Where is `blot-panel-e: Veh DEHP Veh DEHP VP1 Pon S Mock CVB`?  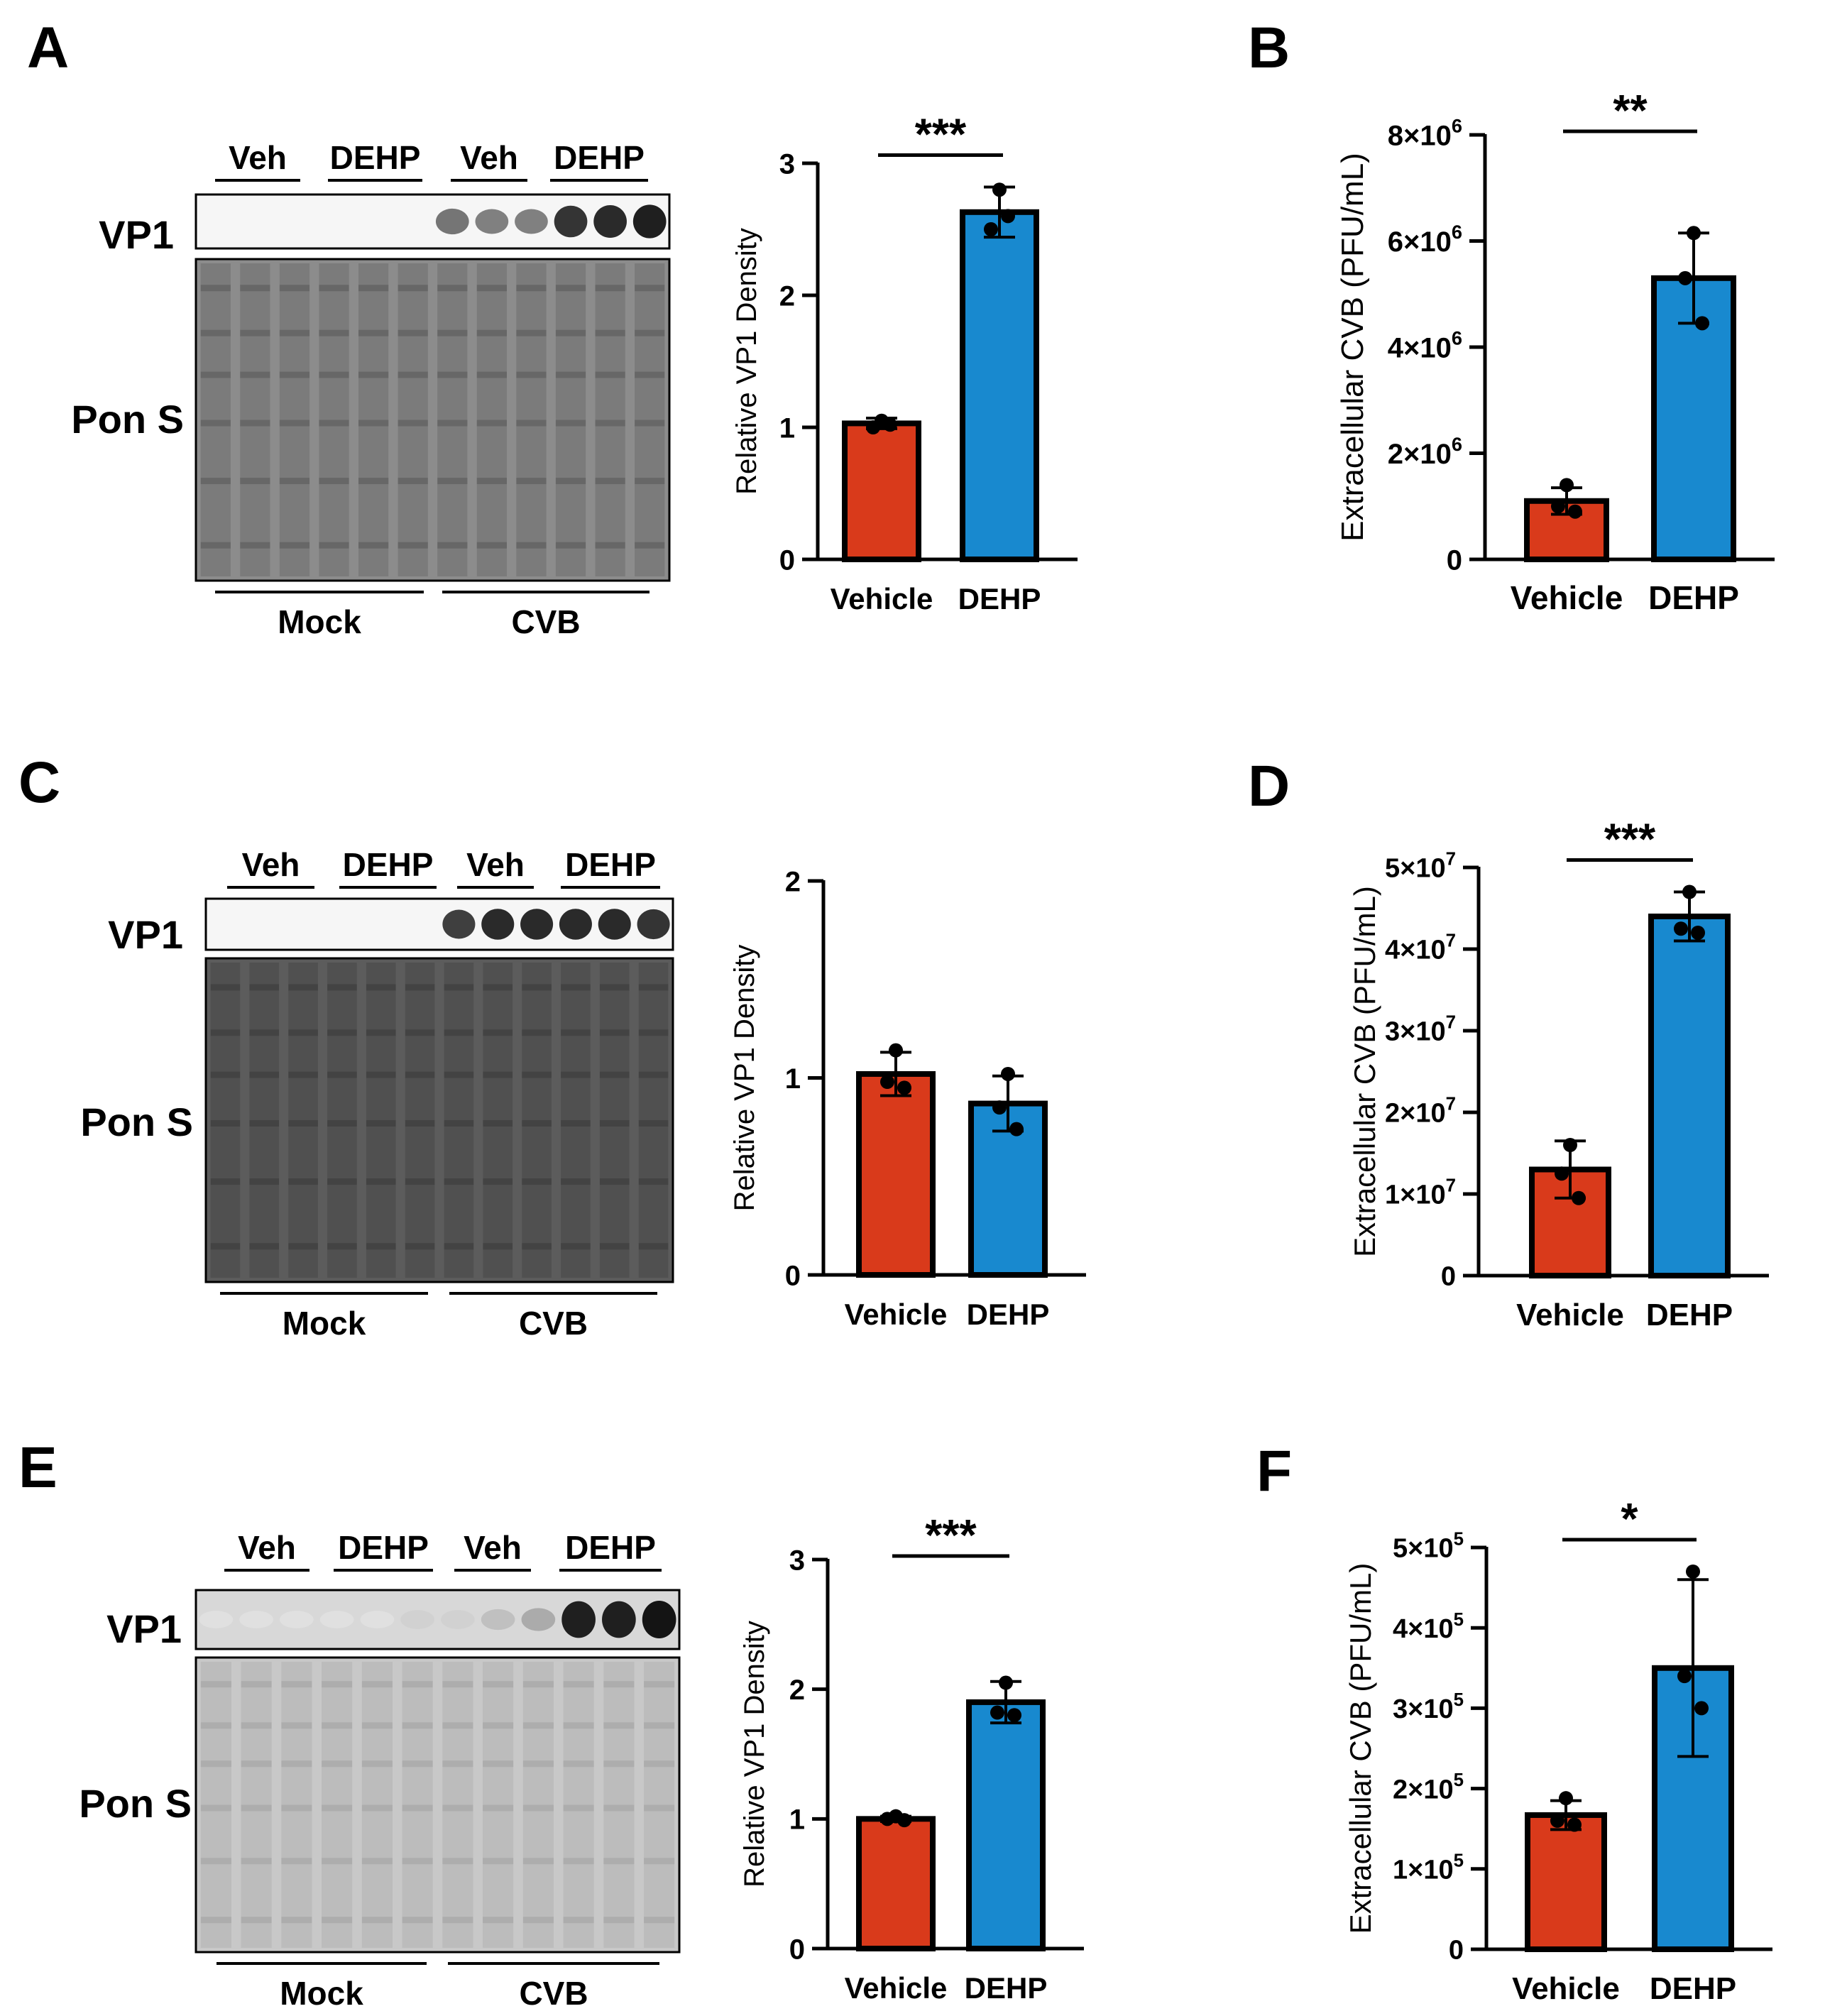
blot-panel-e: Veh DEHP Veh DEHP VP1 Pon S Mock CVB is located at coordinates (380, 1771).